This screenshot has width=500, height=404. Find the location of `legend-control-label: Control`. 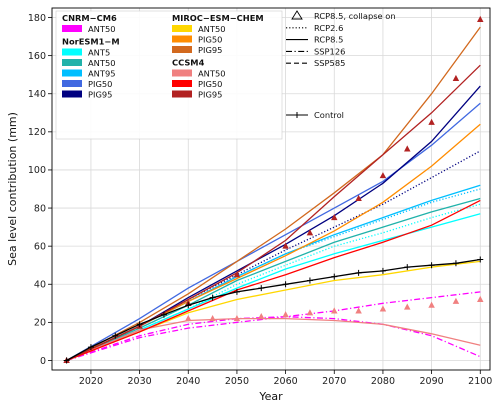

legend-control-label: Control is located at coordinates (329, 115).